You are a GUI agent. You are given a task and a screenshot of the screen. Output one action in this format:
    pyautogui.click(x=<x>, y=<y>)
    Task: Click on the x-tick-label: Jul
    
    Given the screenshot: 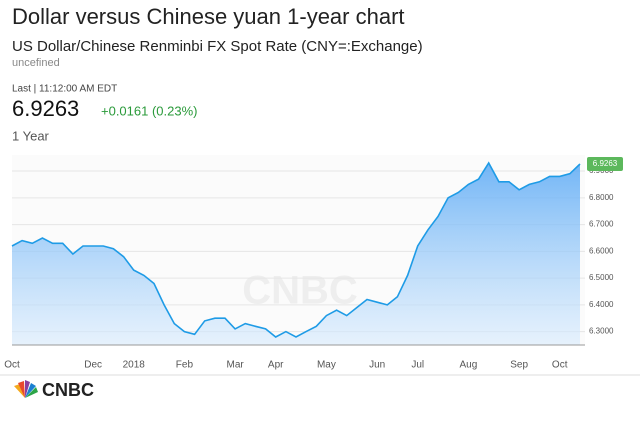 What is the action you would take?
    pyautogui.click(x=417, y=365)
    